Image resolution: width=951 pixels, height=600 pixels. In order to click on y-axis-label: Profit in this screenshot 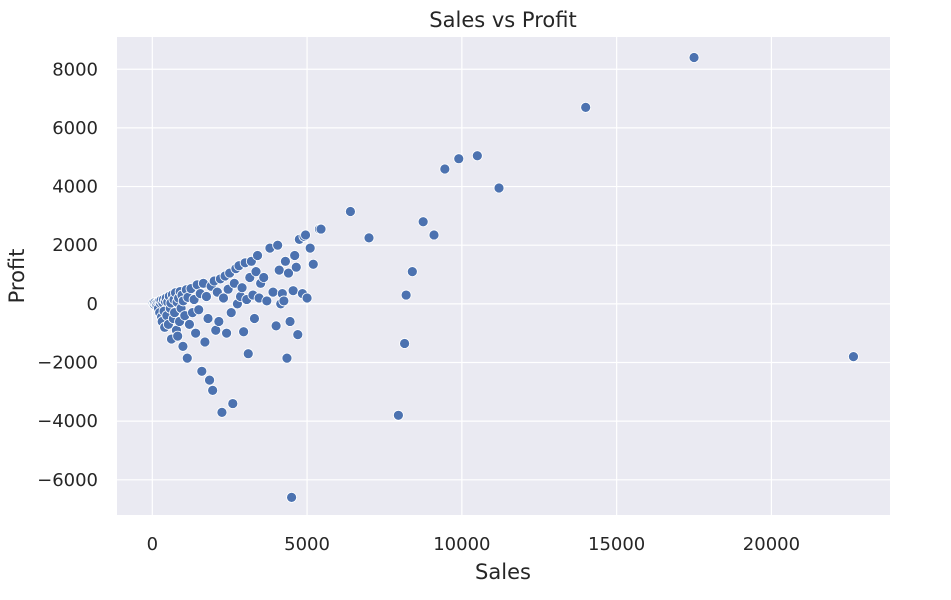, I will do `click(17, 276)`.